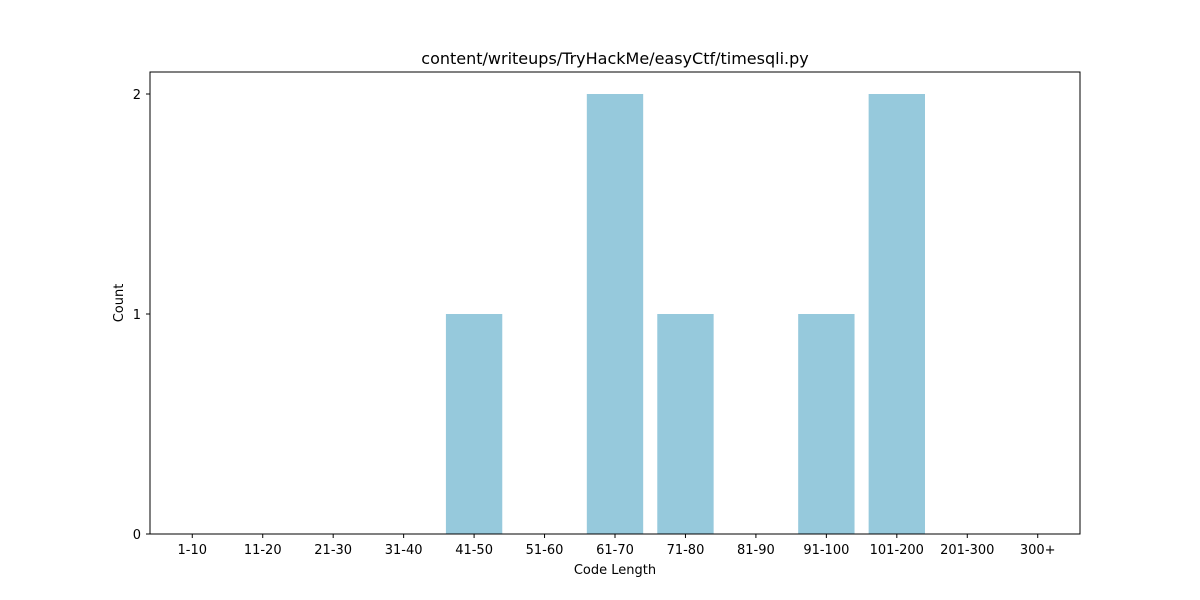  Describe the element at coordinates (263, 550) in the screenshot. I see `x-tick-label: 11-20` at that location.